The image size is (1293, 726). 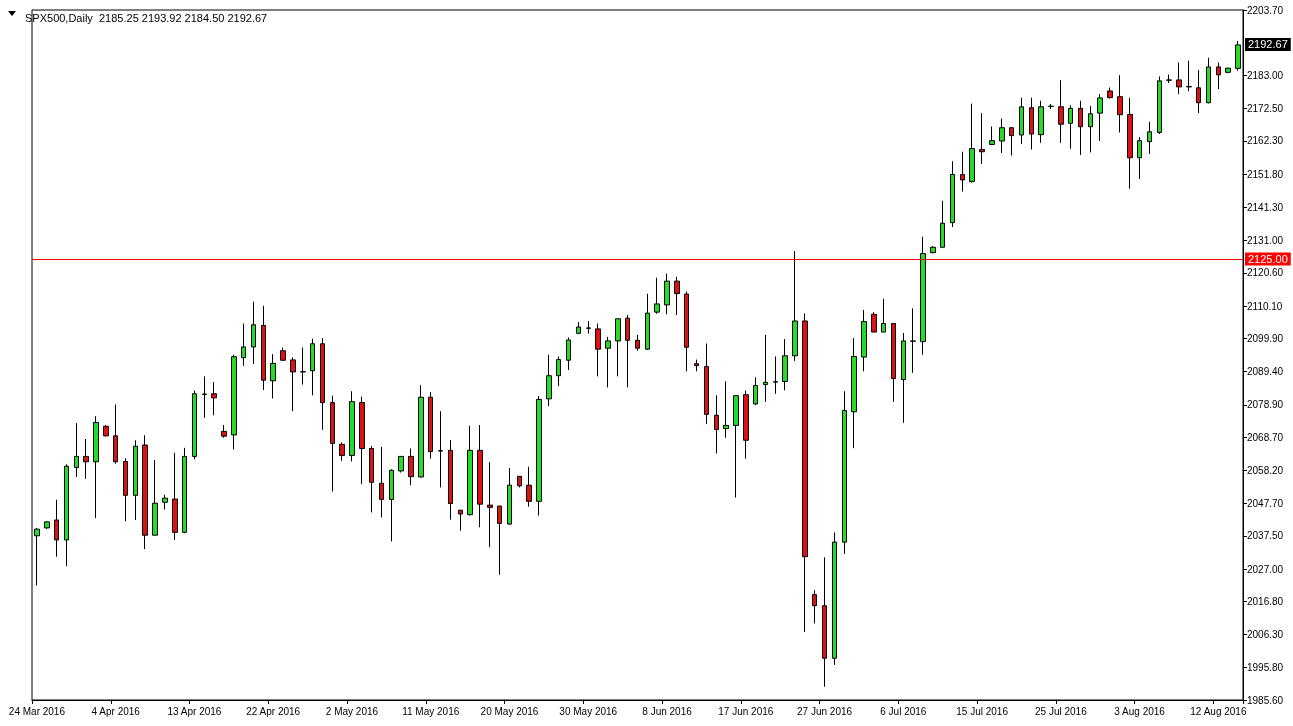 I want to click on y-tick-label: 2058.20, so click(x=1265, y=470).